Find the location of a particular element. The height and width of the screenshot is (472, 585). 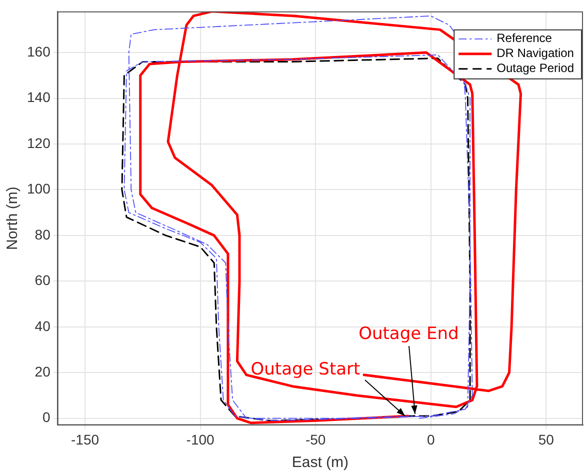

x-tick-label: -50 is located at coordinates (315, 439).